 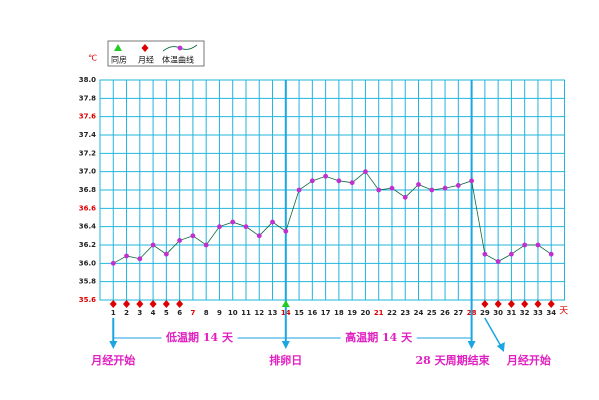 I want to click on x-tick-label: 2, so click(x=126, y=313).